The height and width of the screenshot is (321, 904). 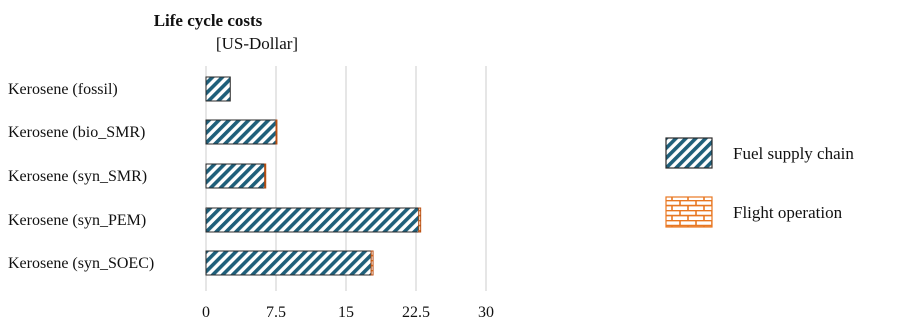 I want to click on category-label: Kerosene (syn_PEM), so click(x=77, y=220).